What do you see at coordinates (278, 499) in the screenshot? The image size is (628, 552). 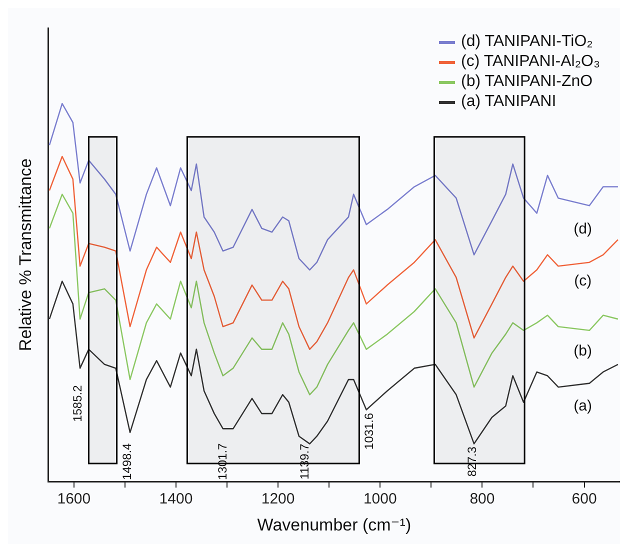 I see `x-tick-label: 1200` at bounding box center [278, 499].